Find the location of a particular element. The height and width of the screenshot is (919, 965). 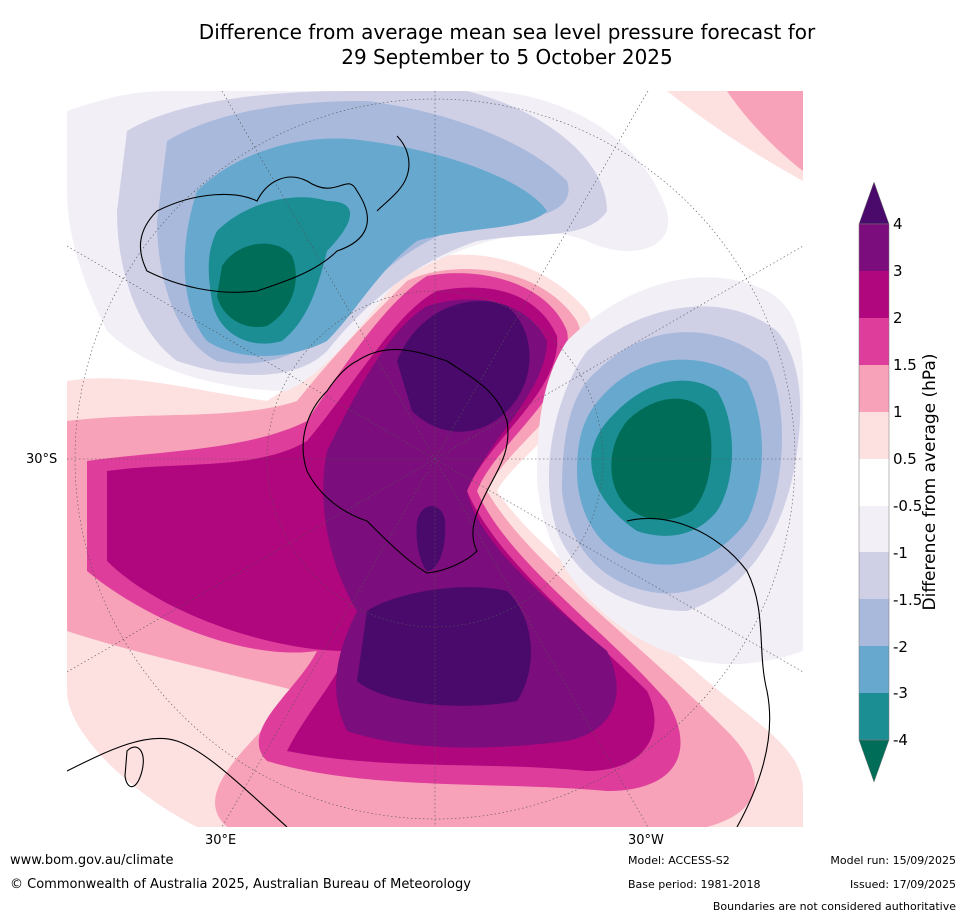

title-line-2: 29 September to 5 October 2025 is located at coordinates (507, 57).